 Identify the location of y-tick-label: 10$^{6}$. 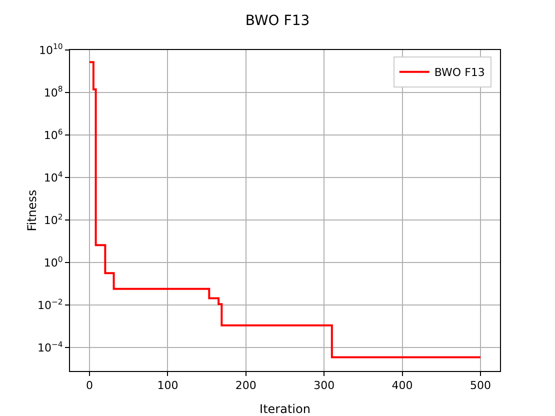
(53, 134).